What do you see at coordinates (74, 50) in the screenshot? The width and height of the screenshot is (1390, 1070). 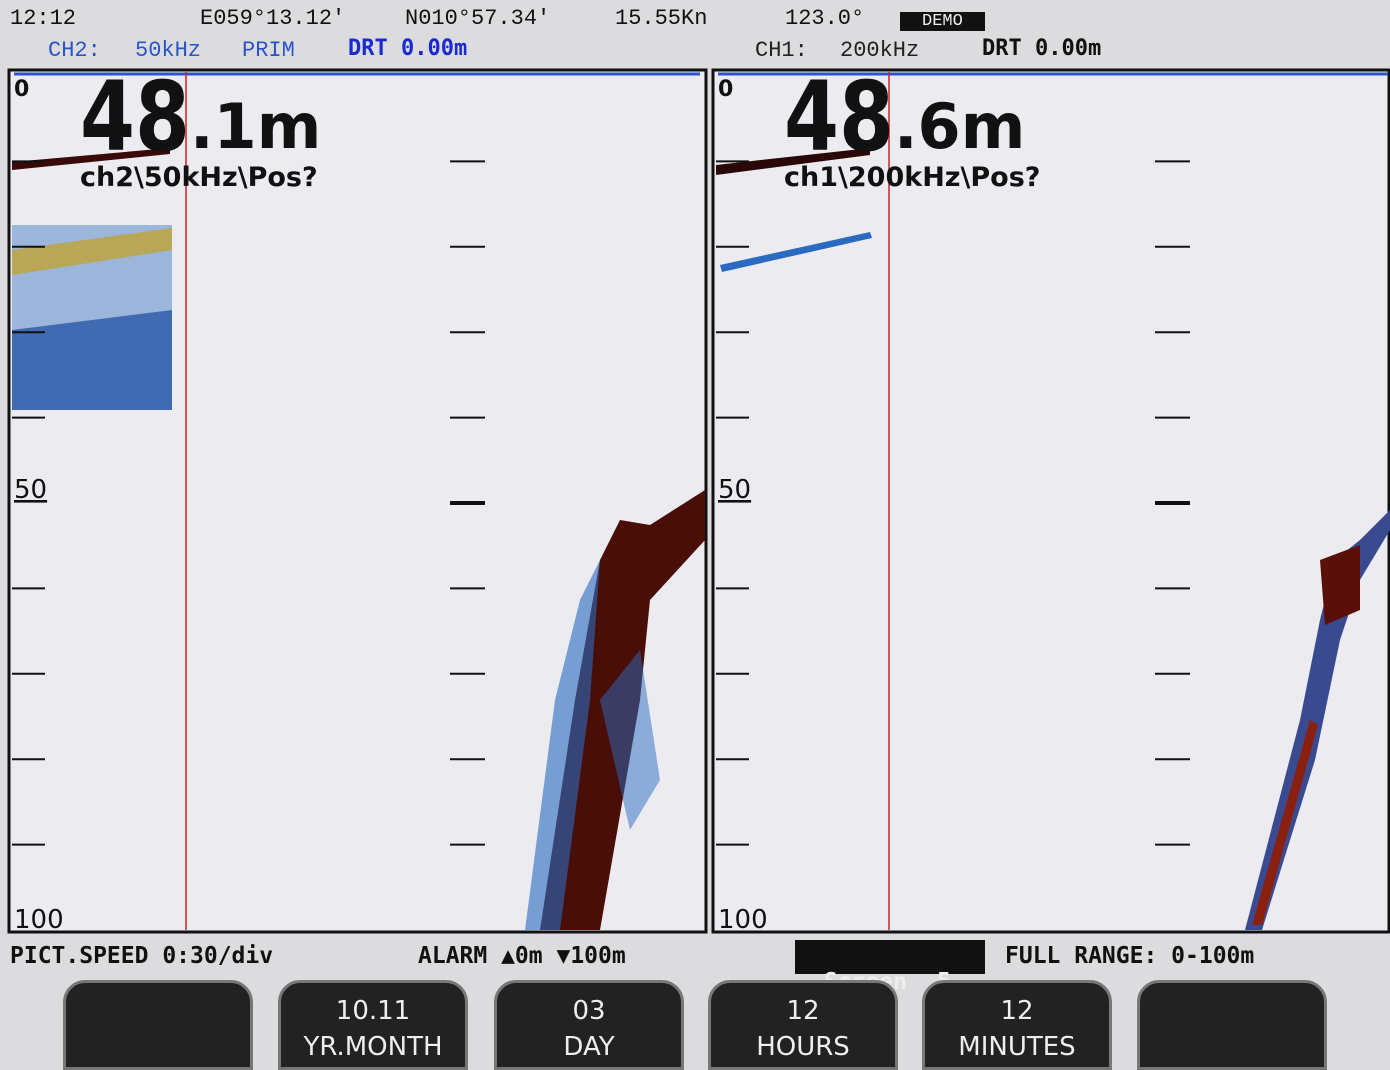 I see `channel: CH2:` at bounding box center [74, 50].